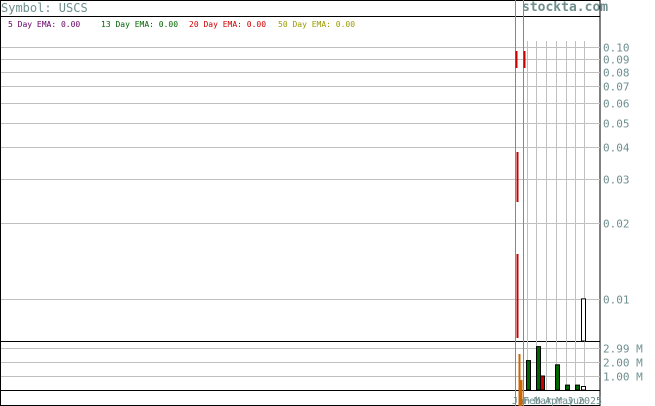 This screenshot has height=406, width=655. I want to click on date-tick-label: 2025, so click(590, 401).